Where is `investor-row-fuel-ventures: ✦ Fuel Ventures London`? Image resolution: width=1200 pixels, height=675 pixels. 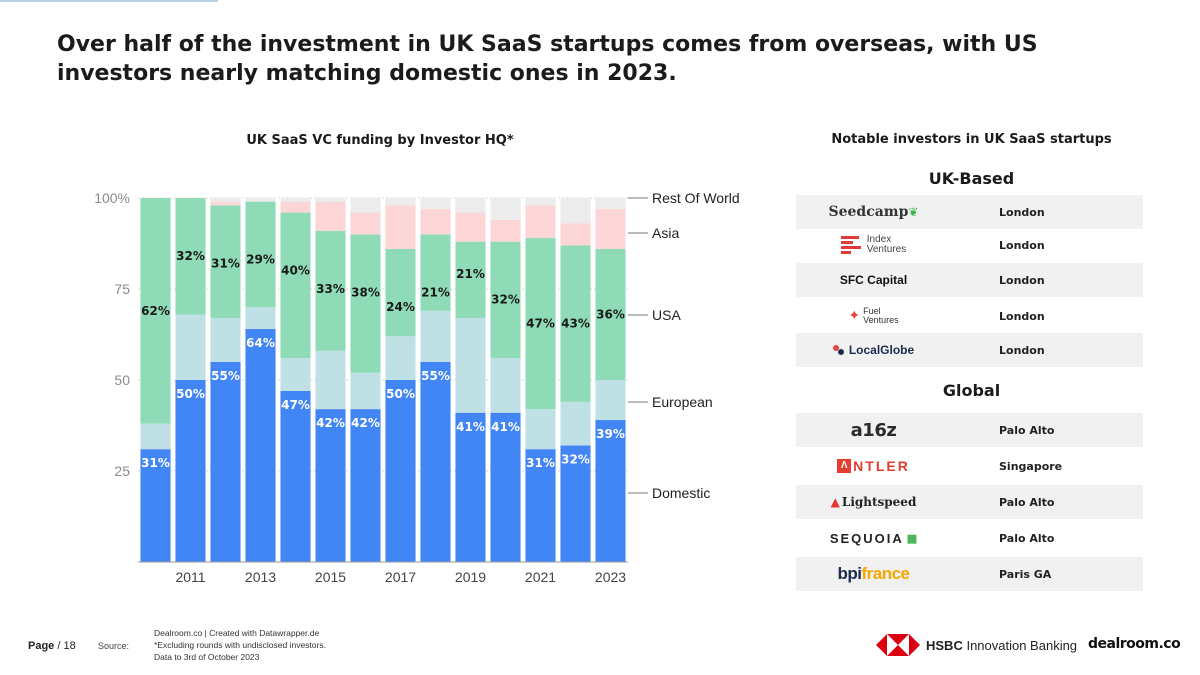
investor-row-fuel-ventures: ✦ Fuel Ventures London is located at coordinates (969, 316).